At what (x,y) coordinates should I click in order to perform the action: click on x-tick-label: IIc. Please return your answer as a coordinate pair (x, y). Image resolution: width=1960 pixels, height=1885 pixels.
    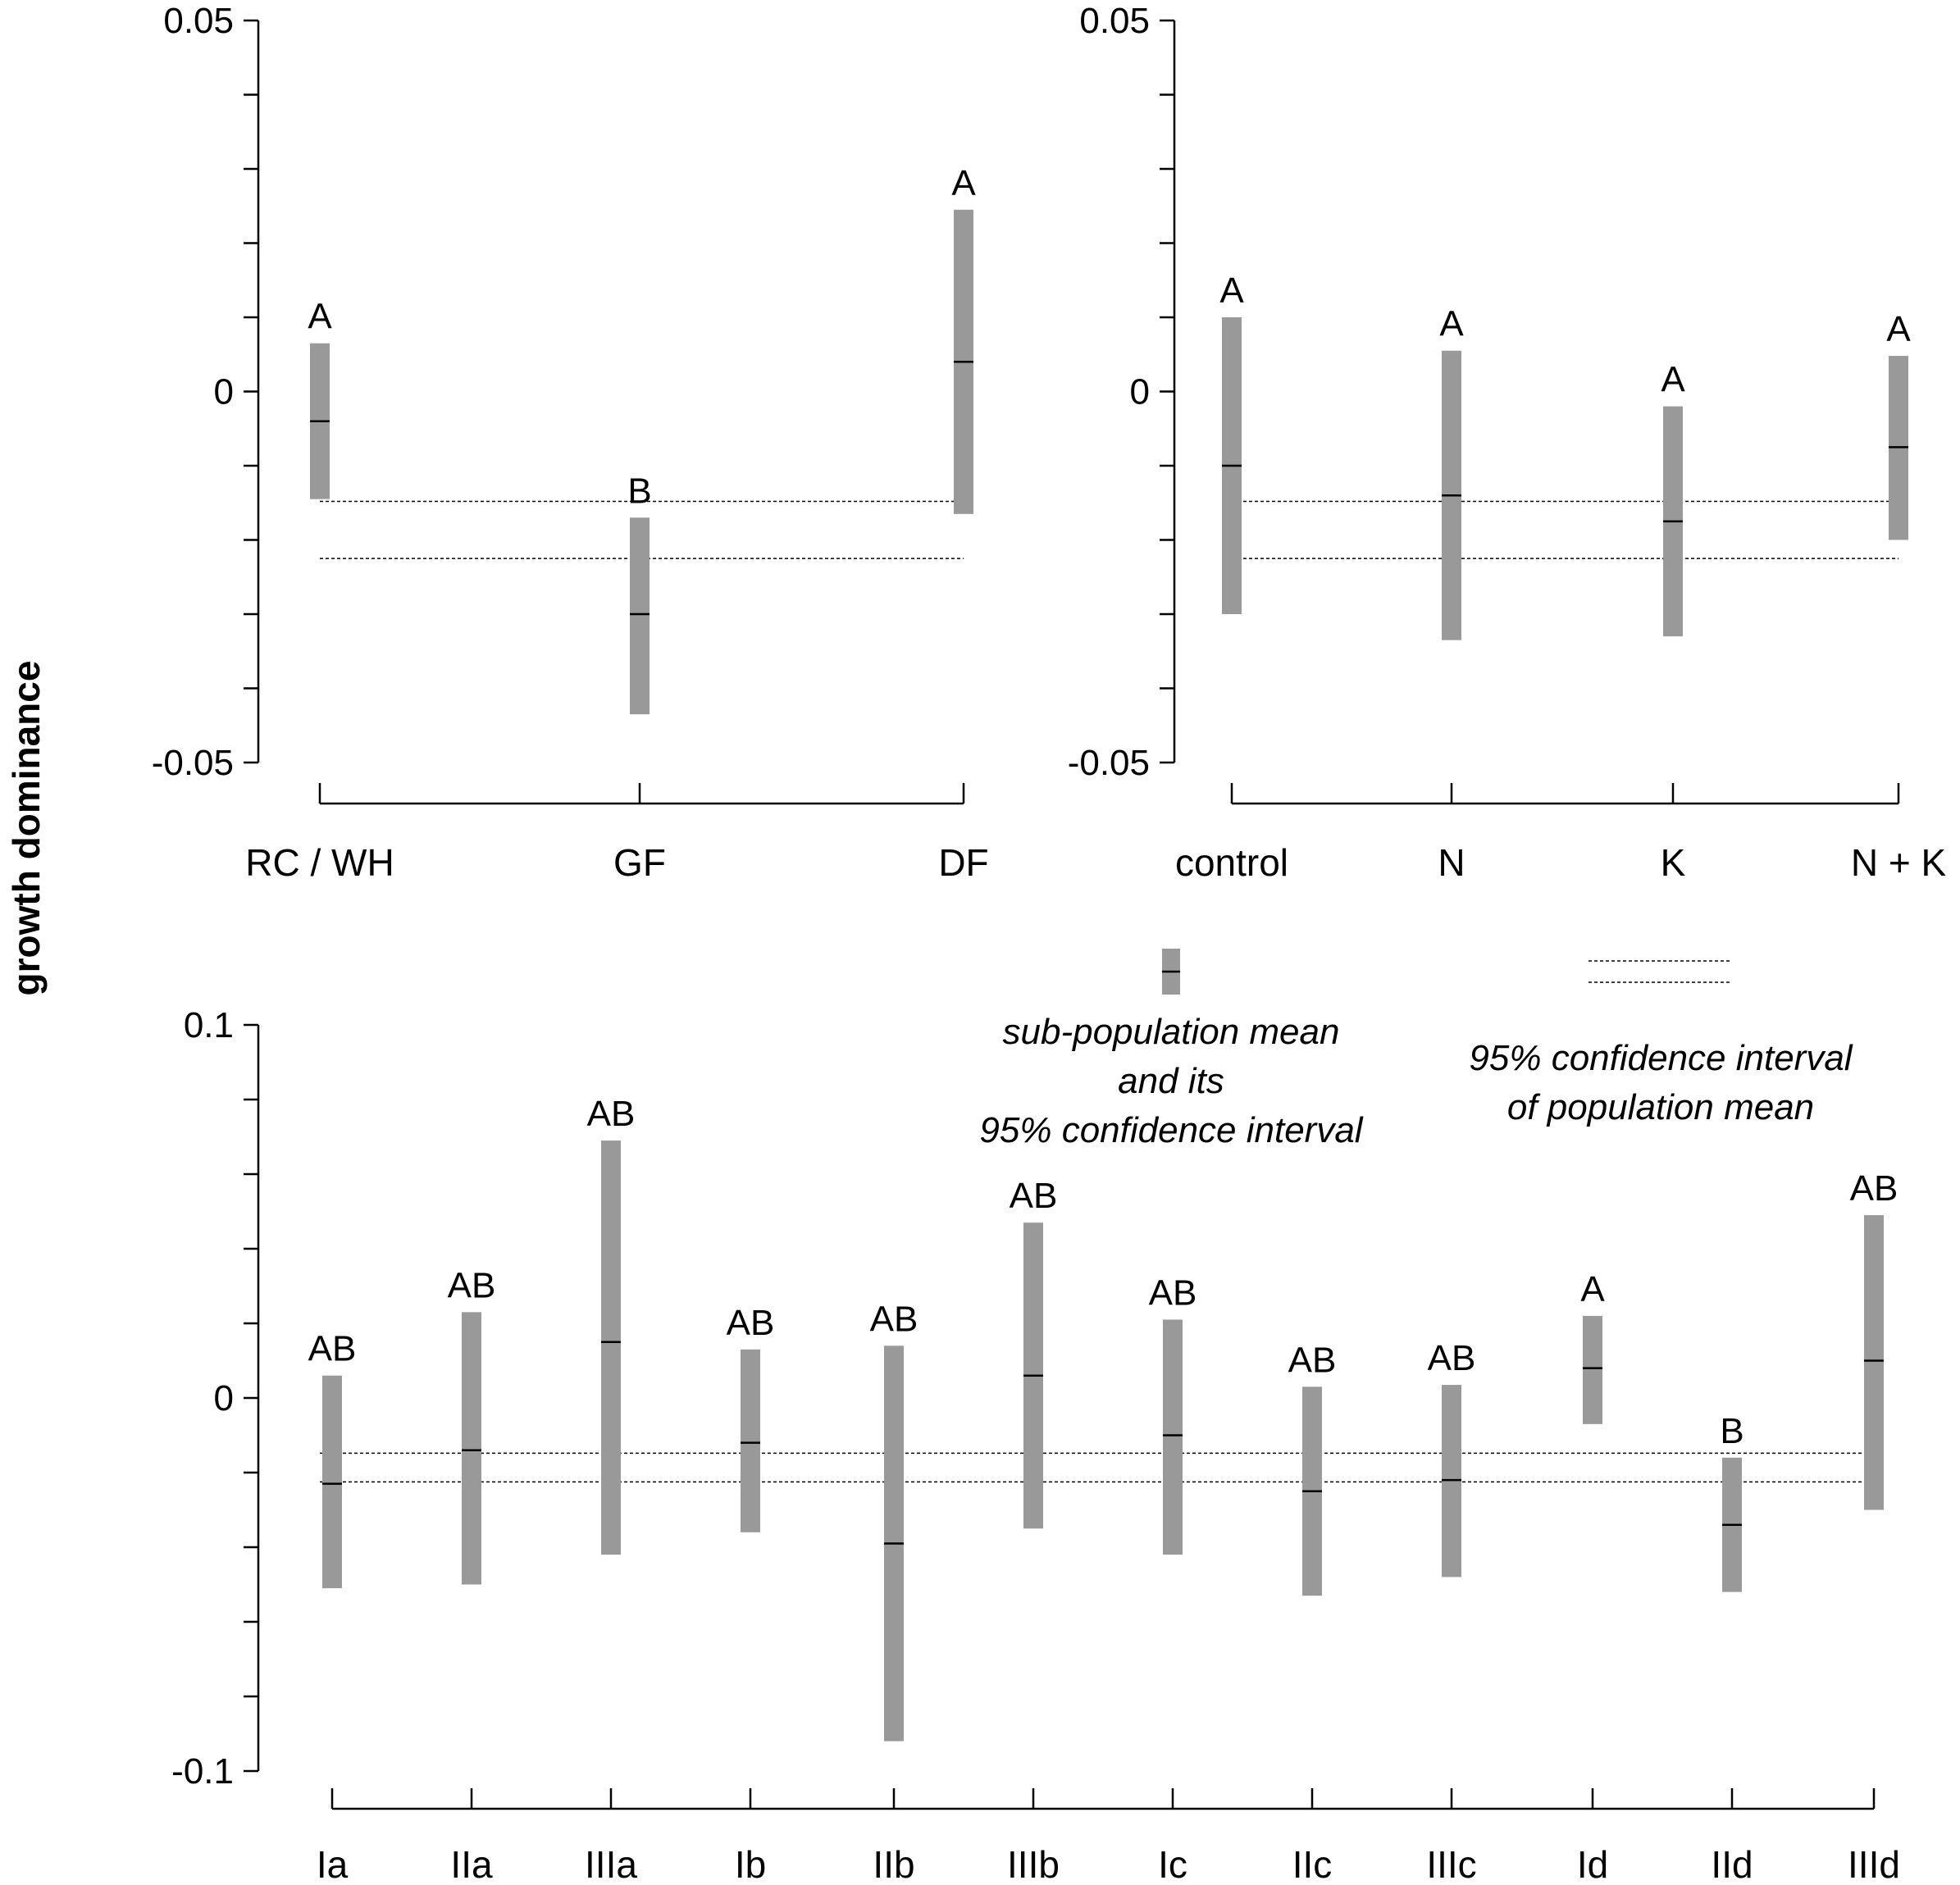
    Looking at the image, I should click on (1313, 1862).